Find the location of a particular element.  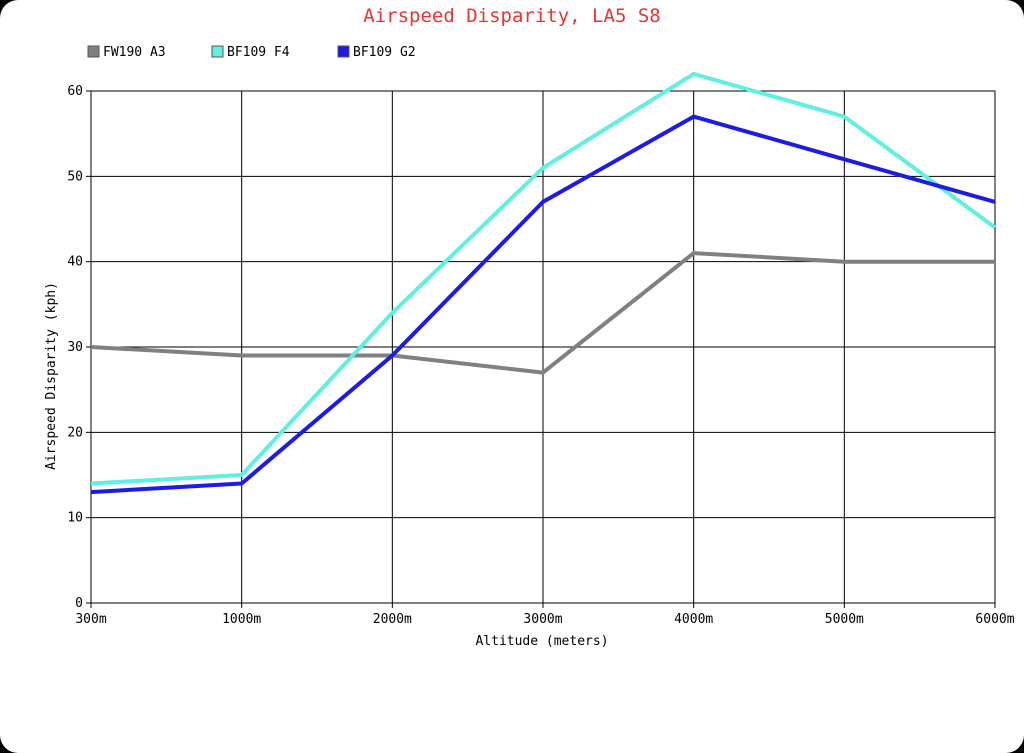

legend-label: BF109 F4 is located at coordinates (258, 52).